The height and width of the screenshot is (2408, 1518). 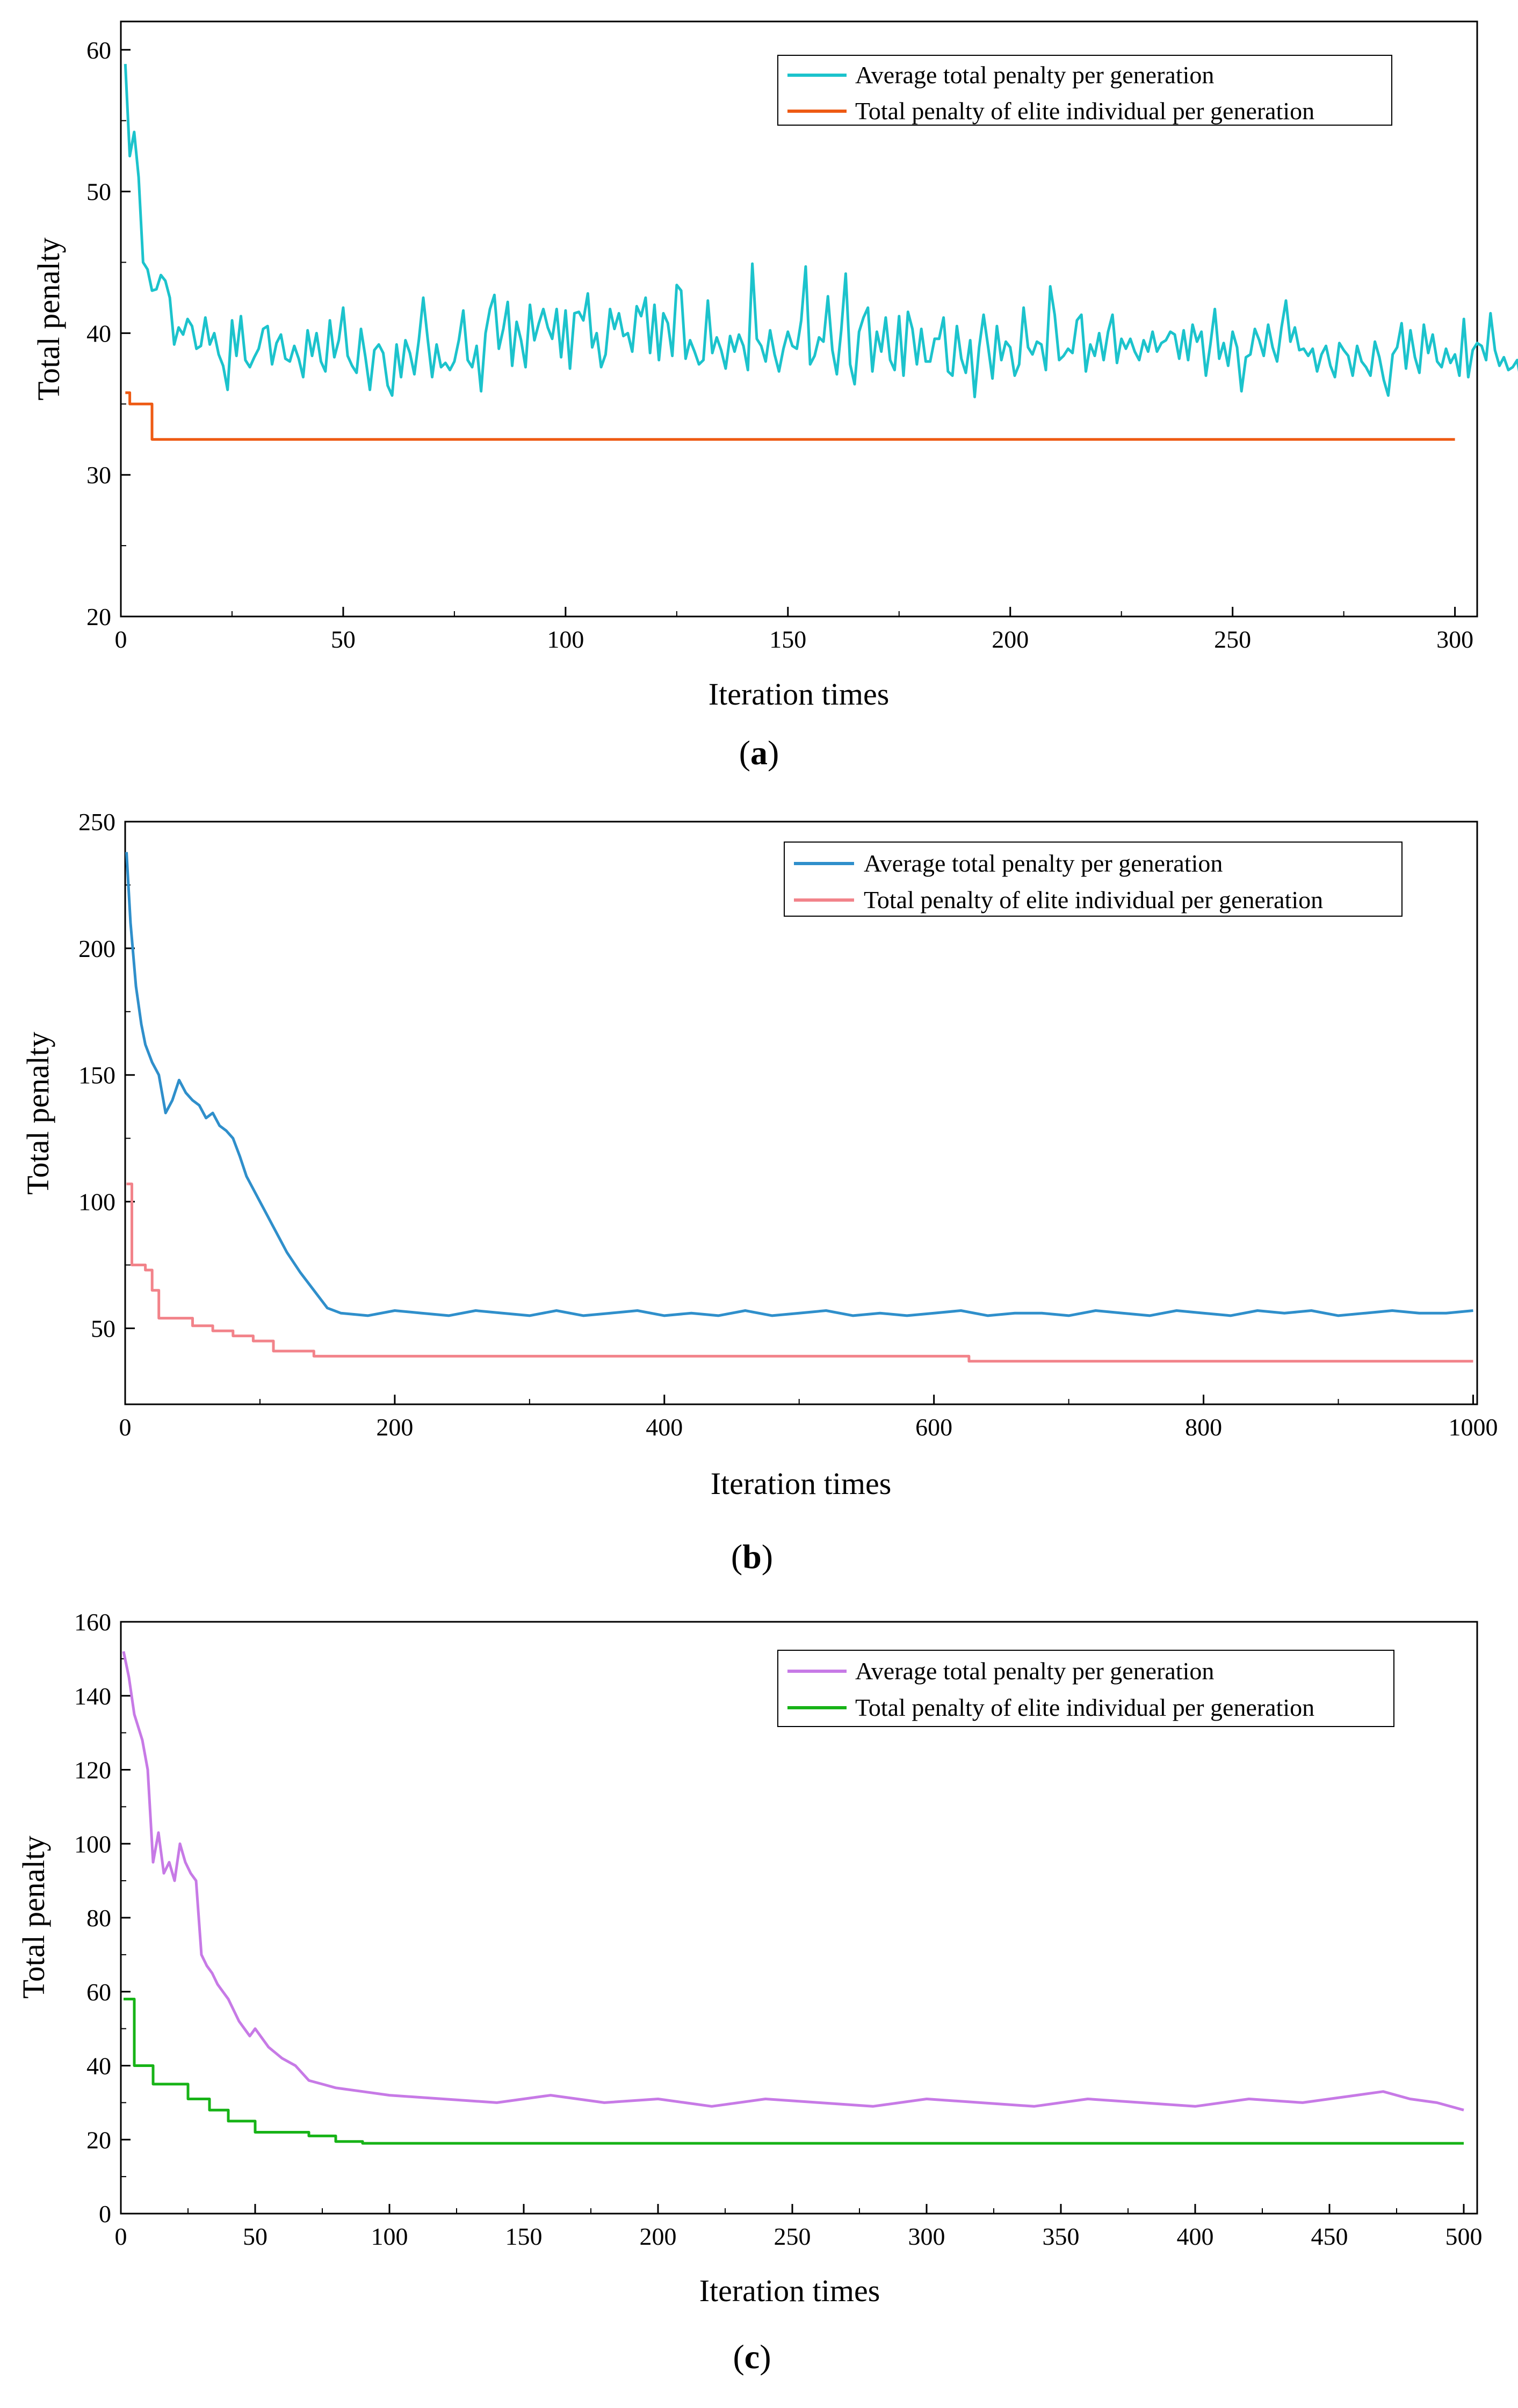 What do you see at coordinates (92, 1770) in the screenshot?
I see `y-tick-label: 120` at bounding box center [92, 1770].